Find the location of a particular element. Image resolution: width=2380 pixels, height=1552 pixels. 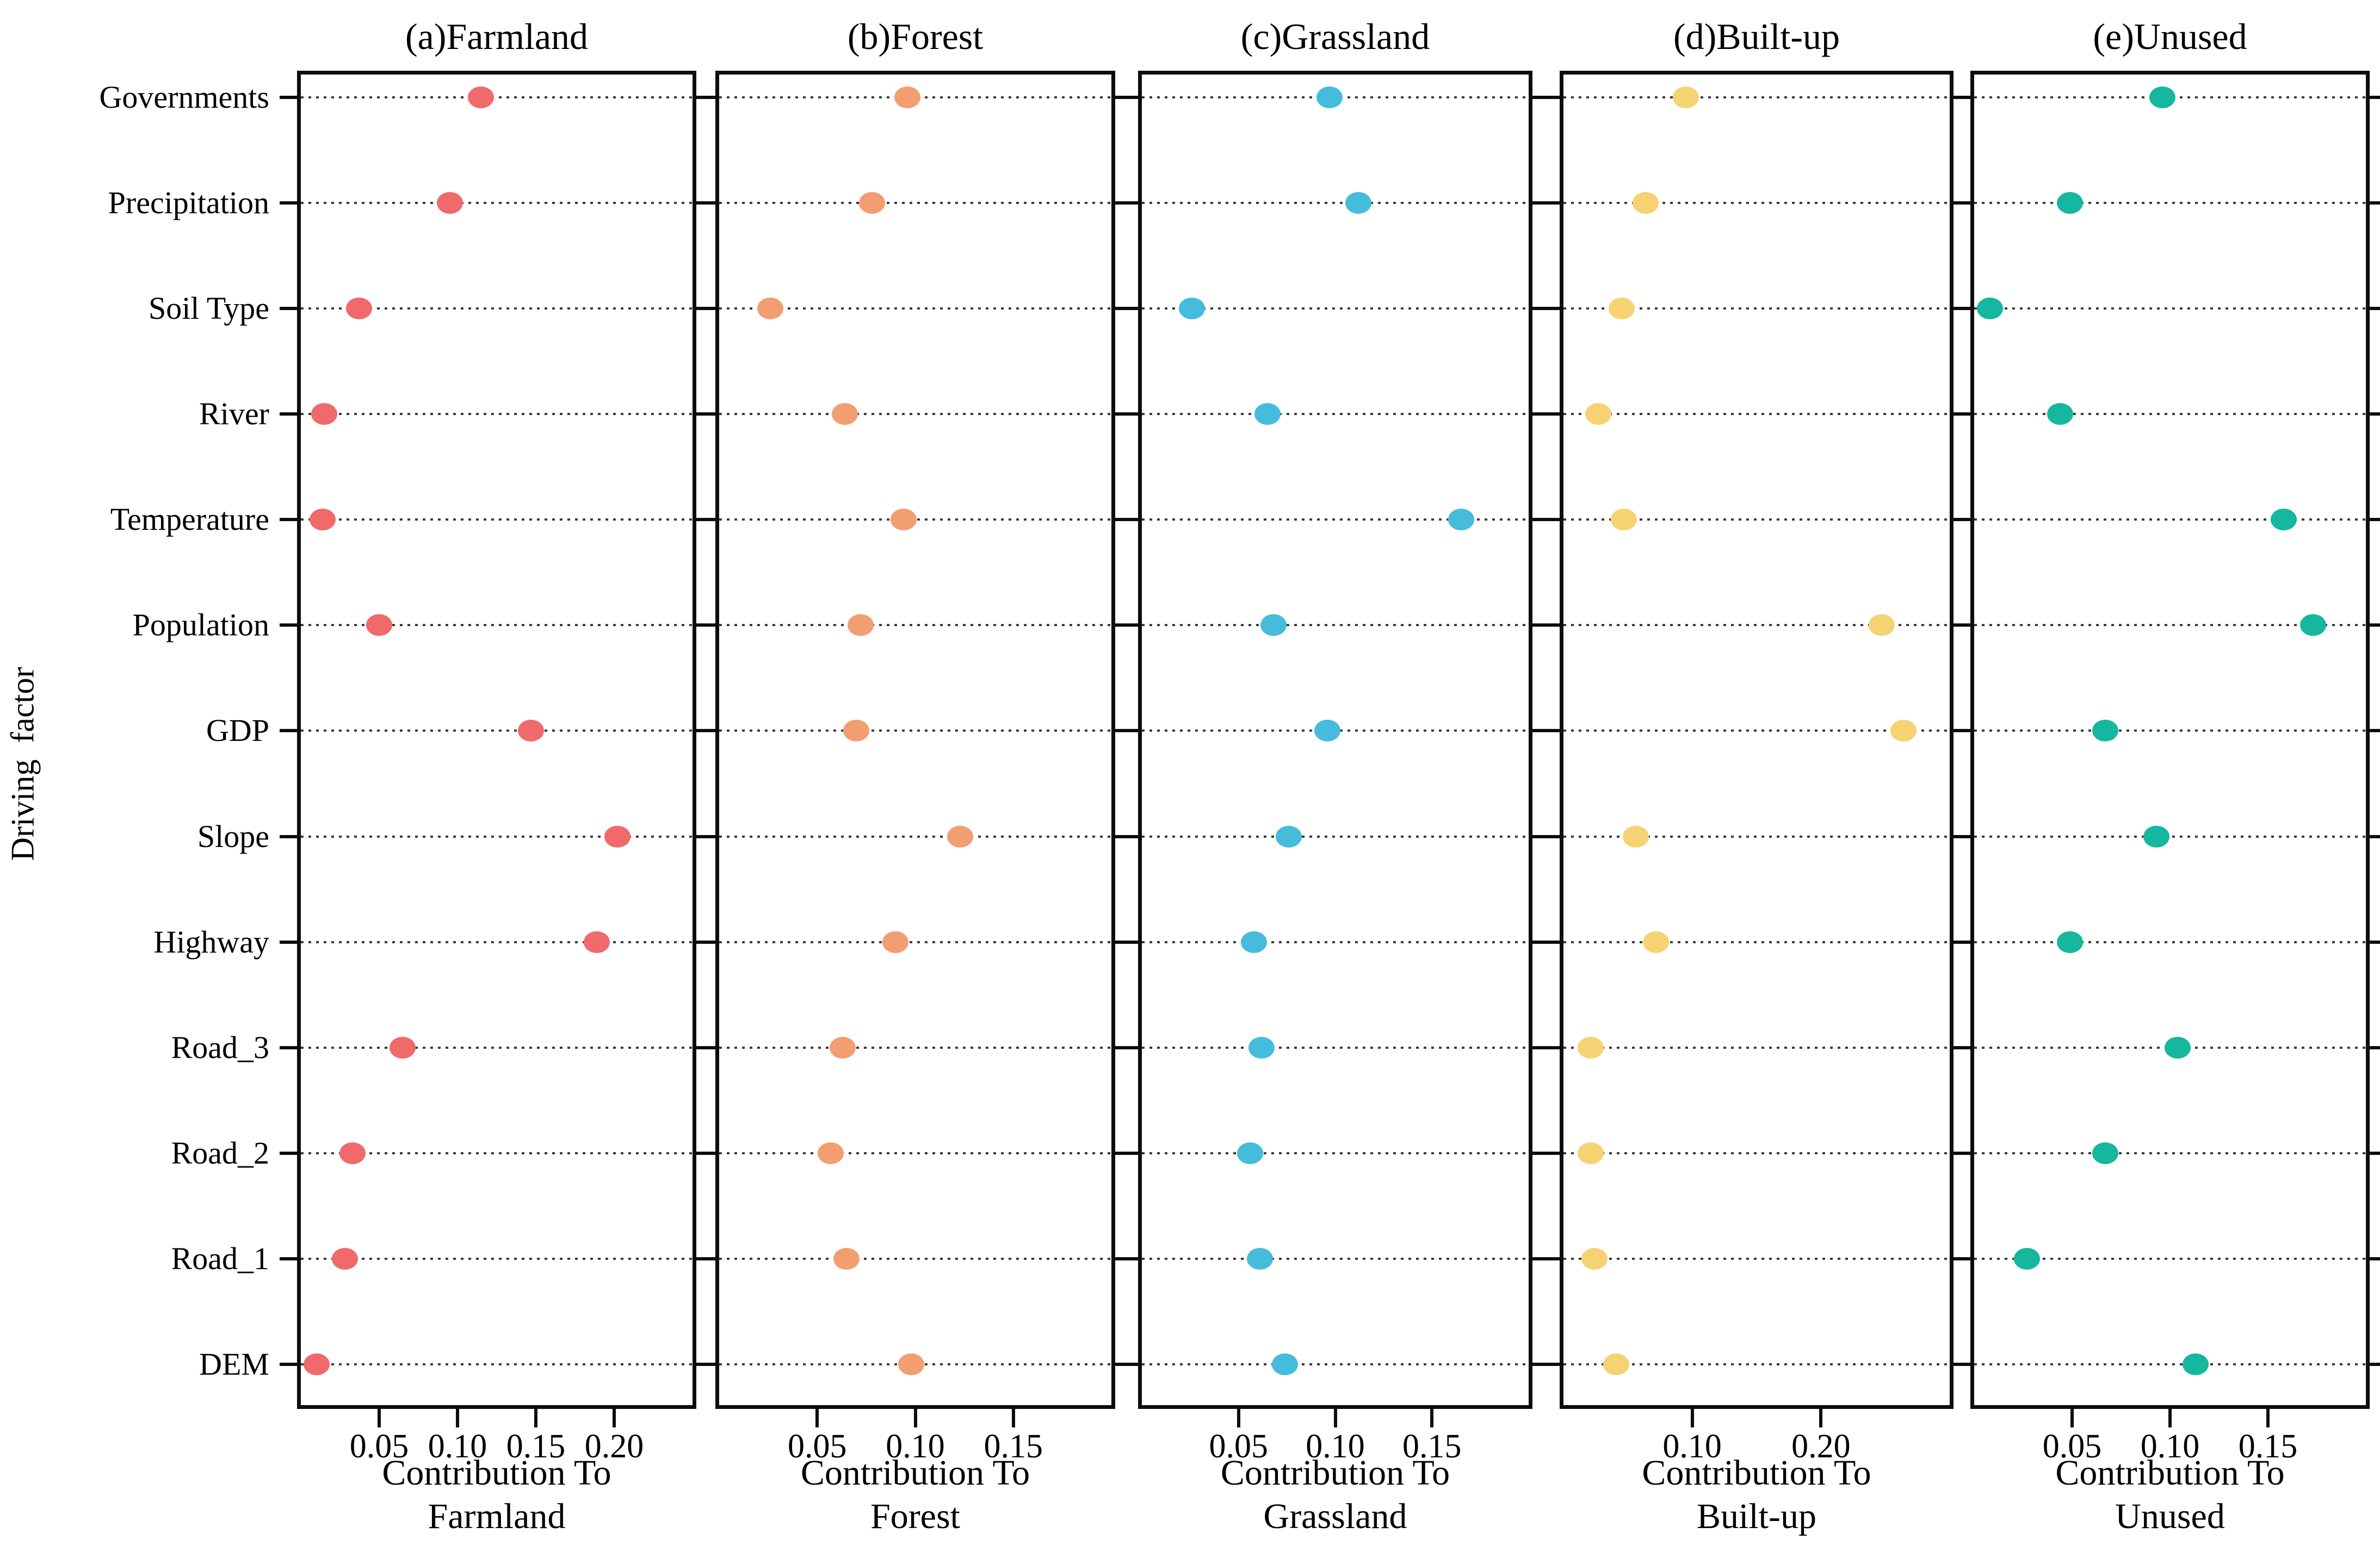

x-tick-label: 0.20 is located at coordinates (614, 1446).